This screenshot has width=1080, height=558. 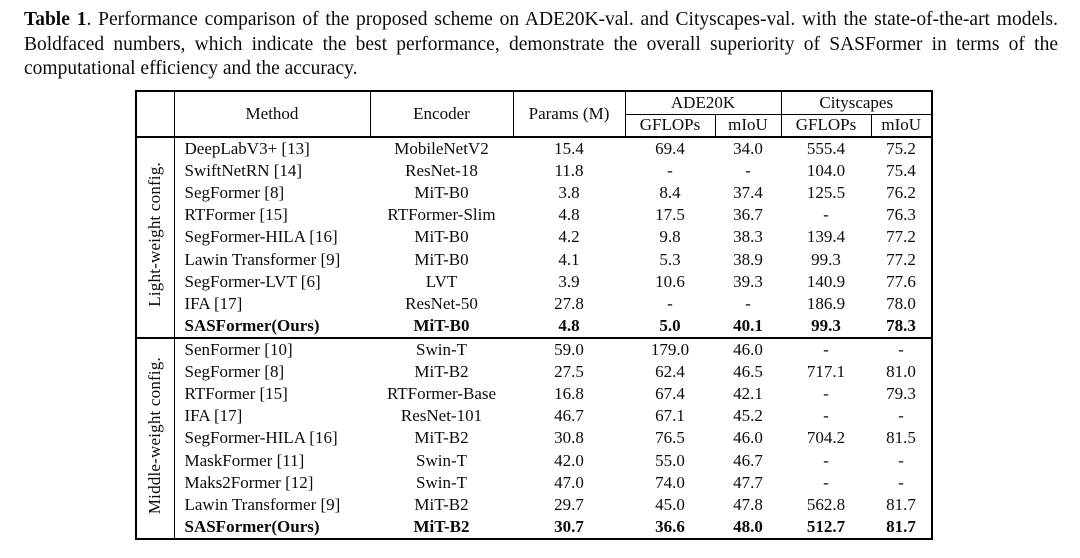 I want to click on cell-cityscapes-miou: 76.2, so click(x=901, y=193).